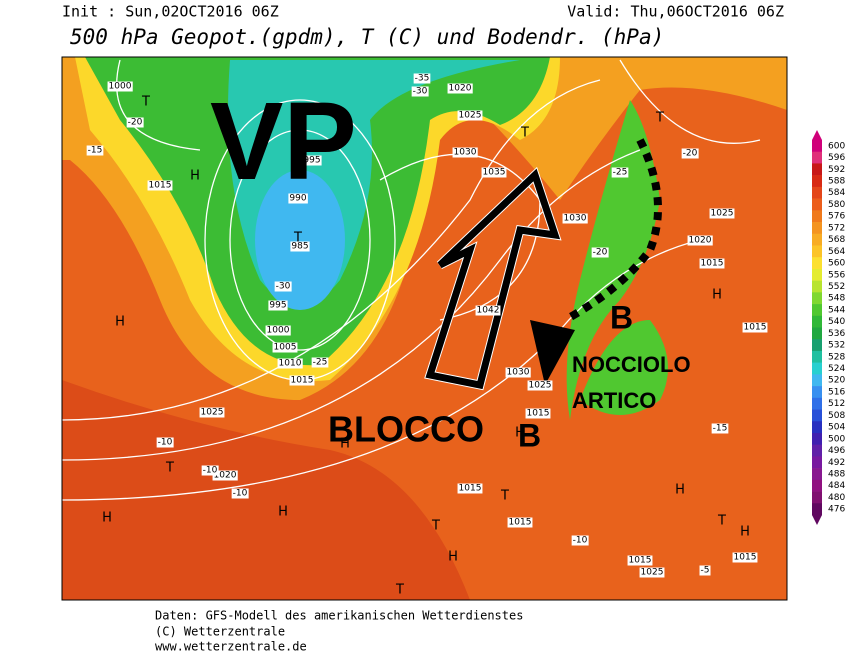 The width and height of the screenshot is (850, 657). I want to click on colorbar-bottom-cap, so click(817, 520).